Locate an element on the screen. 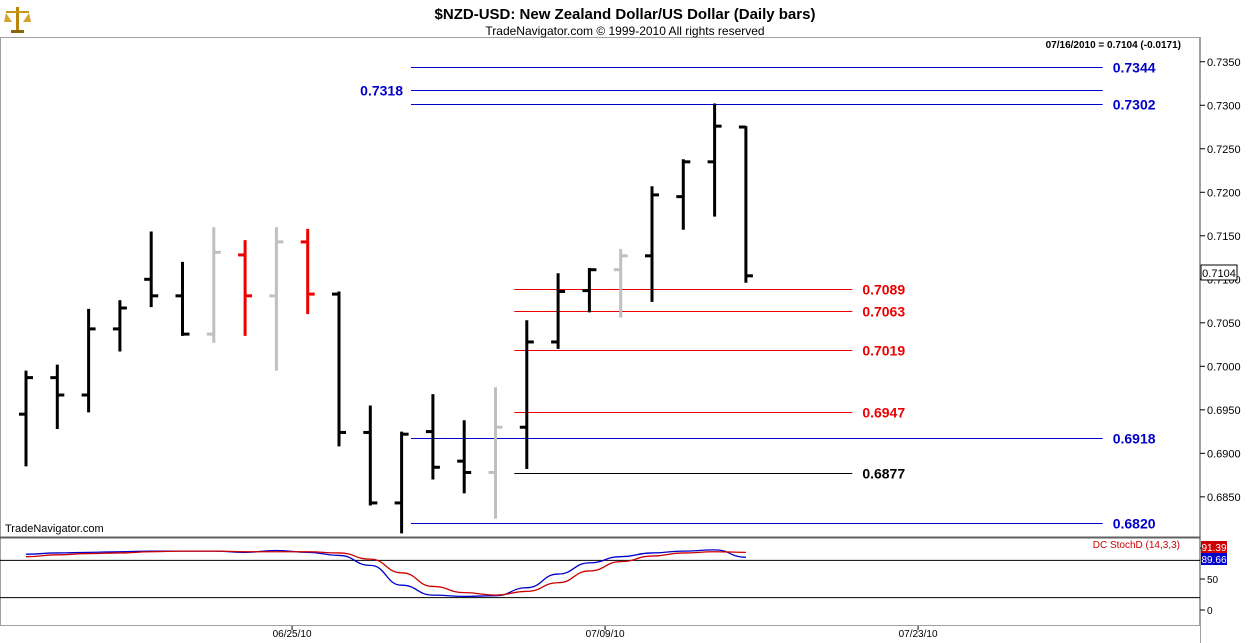  y-tick-label: 0.7300 is located at coordinates (1224, 106).